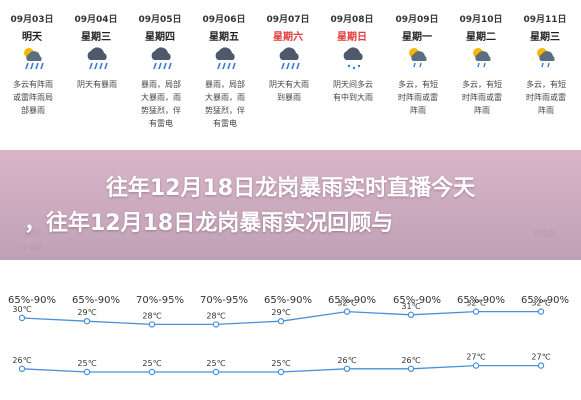  What do you see at coordinates (33, 97) in the screenshot?
I see `day-description: 多云有阵雨或雷阵雨局部暴雨` at bounding box center [33, 97].